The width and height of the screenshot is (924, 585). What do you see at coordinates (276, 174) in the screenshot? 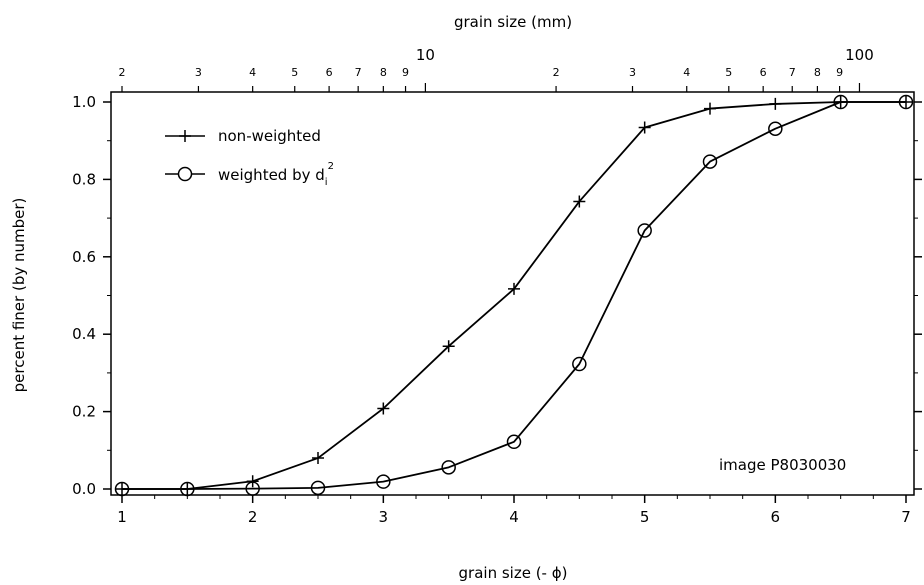
I see `legend-label-weighted: weighted by di2` at bounding box center [276, 174].